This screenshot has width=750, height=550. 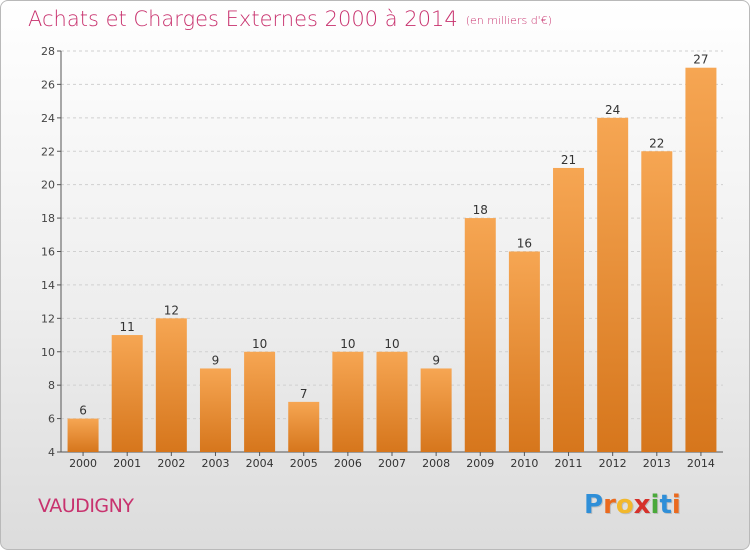 What do you see at coordinates (480, 463) in the screenshot?
I see `x-tick-label: 2009` at bounding box center [480, 463].